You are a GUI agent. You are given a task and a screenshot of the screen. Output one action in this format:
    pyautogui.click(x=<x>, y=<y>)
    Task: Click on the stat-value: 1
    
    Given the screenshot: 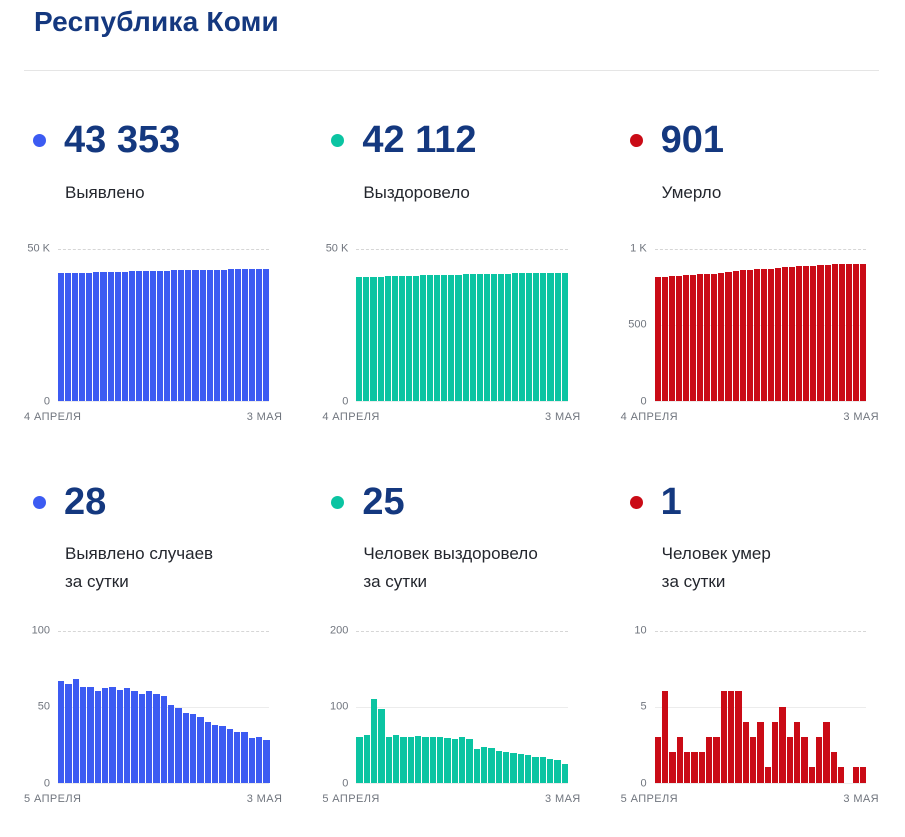 What is the action you would take?
    pyautogui.click(x=671, y=501)
    